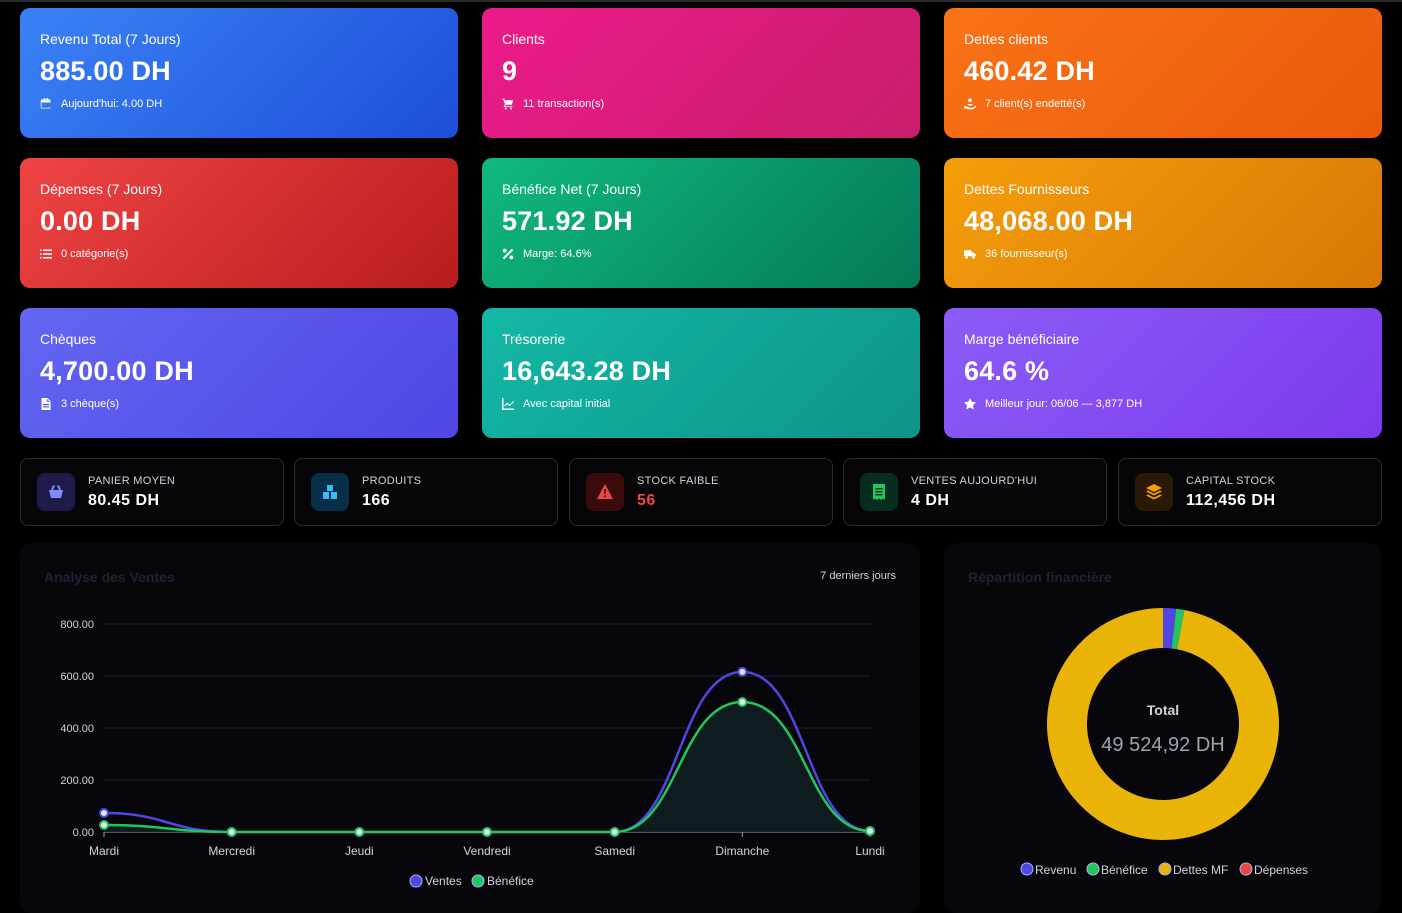 This screenshot has height=913, width=1402. Describe the element at coordinates (359, 851) in the screenshot. I see `x-tick-label: Jeudi` at that location.